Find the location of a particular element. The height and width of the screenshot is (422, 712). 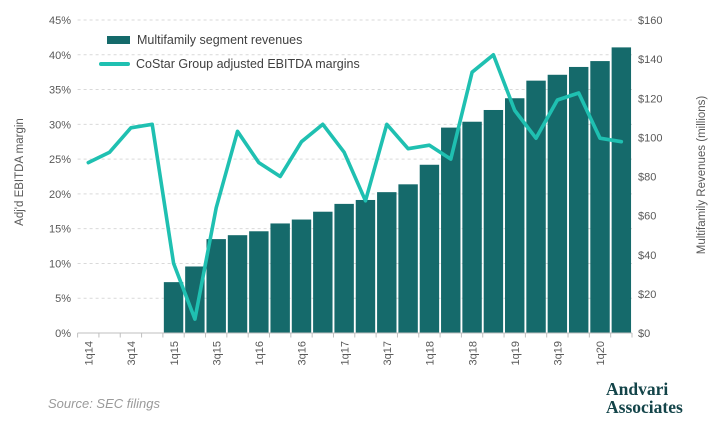

x-axis-tick-label: 3q18 is located at coordinates (473, 353).